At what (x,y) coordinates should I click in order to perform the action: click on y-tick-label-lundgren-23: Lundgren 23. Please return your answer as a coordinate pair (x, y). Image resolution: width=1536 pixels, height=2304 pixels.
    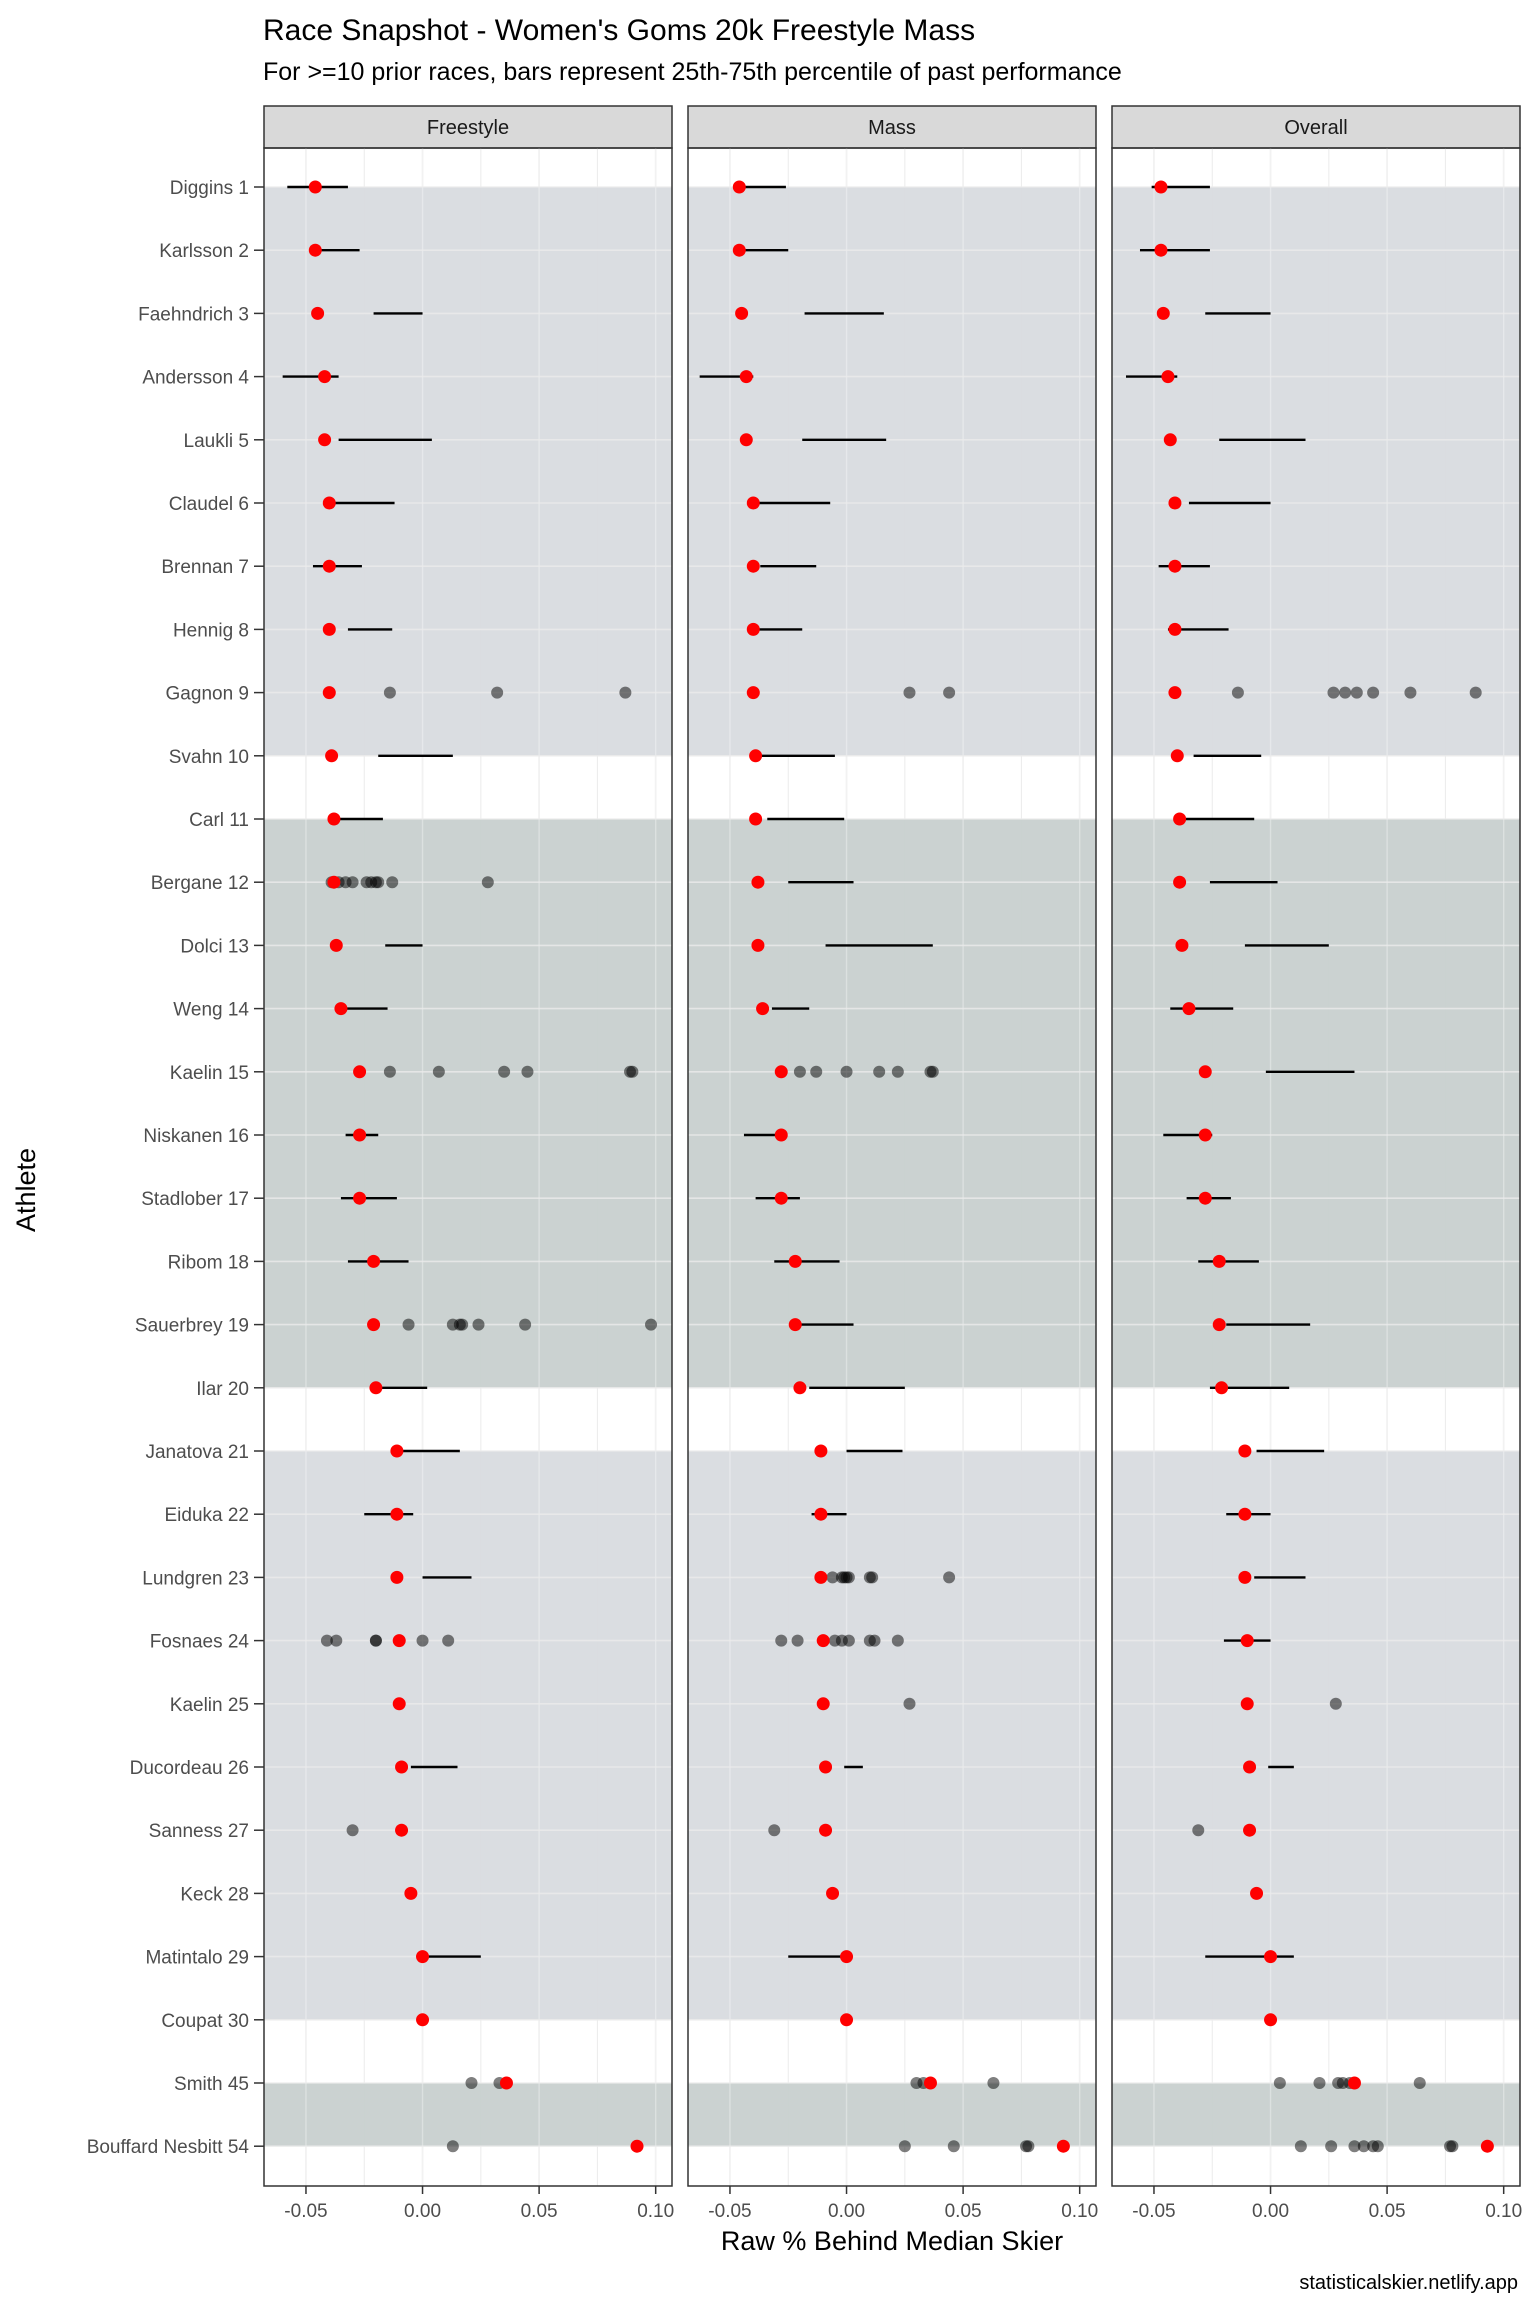
    Looking at the image, I should click on (195, 1578).